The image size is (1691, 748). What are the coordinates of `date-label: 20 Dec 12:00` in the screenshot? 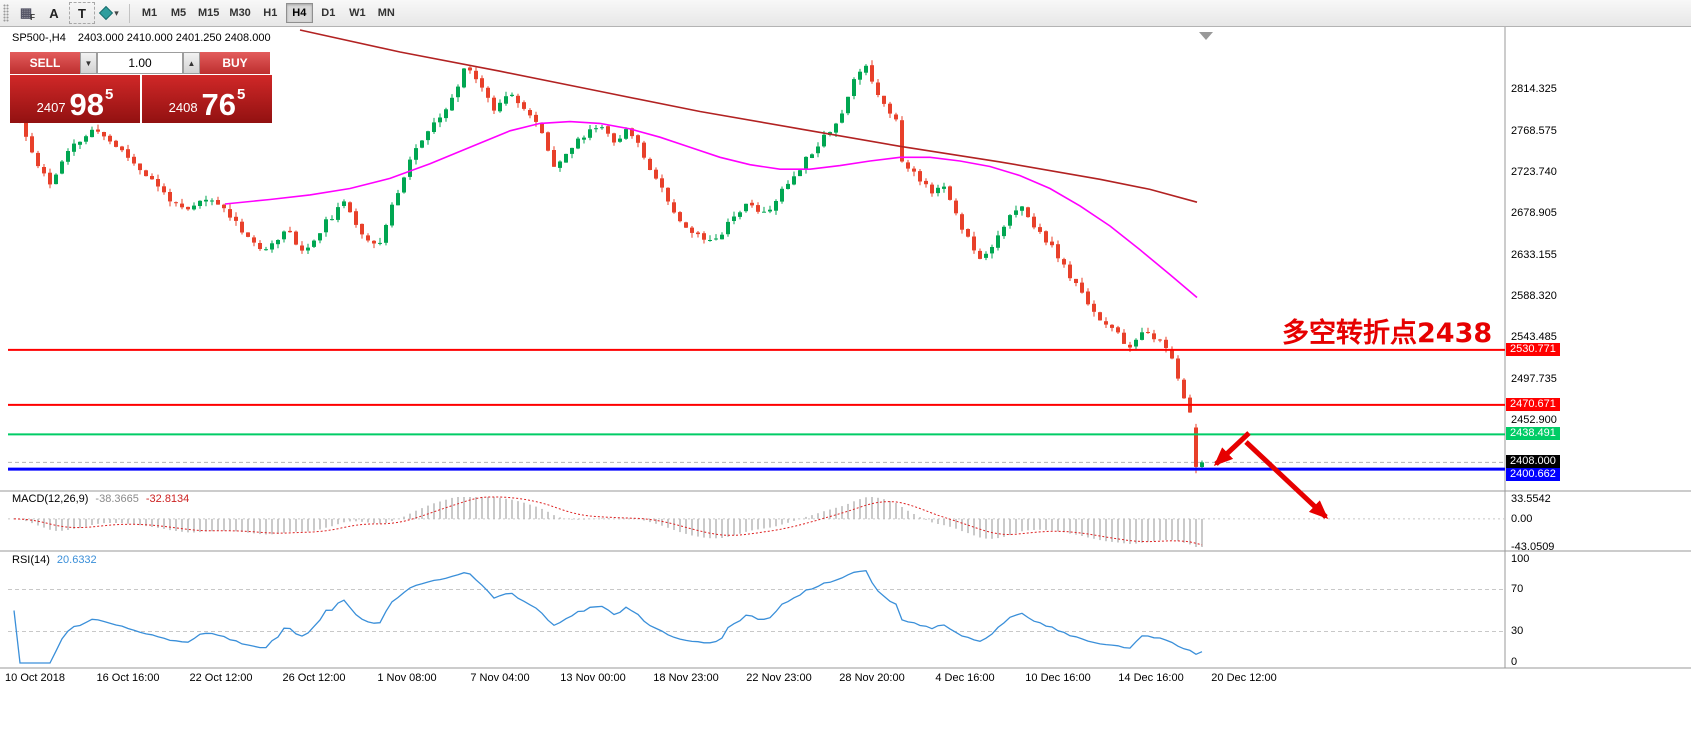 It's located at (1244, 678).